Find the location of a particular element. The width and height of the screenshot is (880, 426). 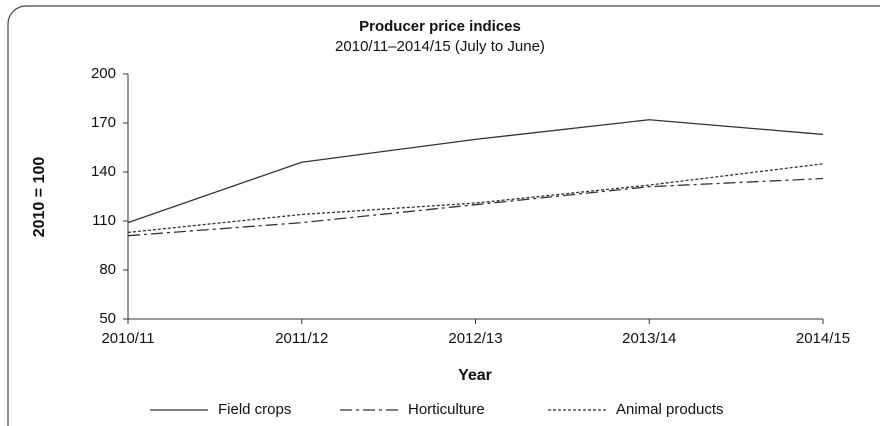

legend-label: Animal products is located at coordinates (670, 409).